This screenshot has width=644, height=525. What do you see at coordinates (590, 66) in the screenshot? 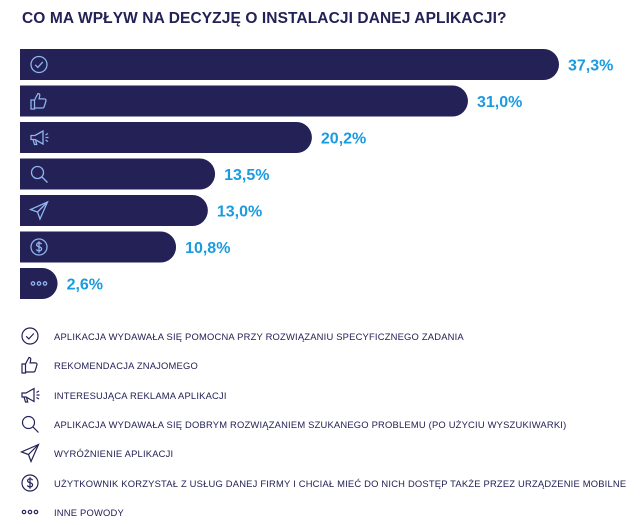
I see `value-label: 37,3%` at bounding box center [590, 66].